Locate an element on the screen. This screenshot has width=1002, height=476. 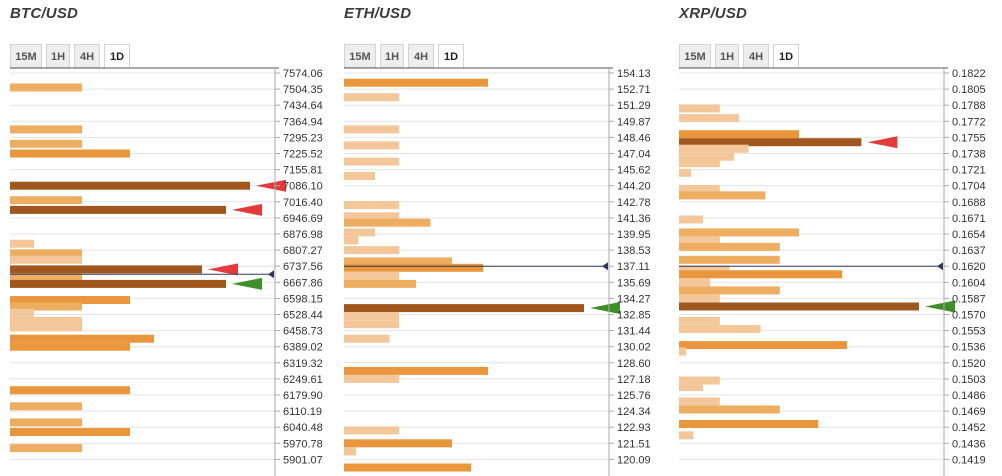
price-level-label: 6389.02 is located at coordinates (303, 348).